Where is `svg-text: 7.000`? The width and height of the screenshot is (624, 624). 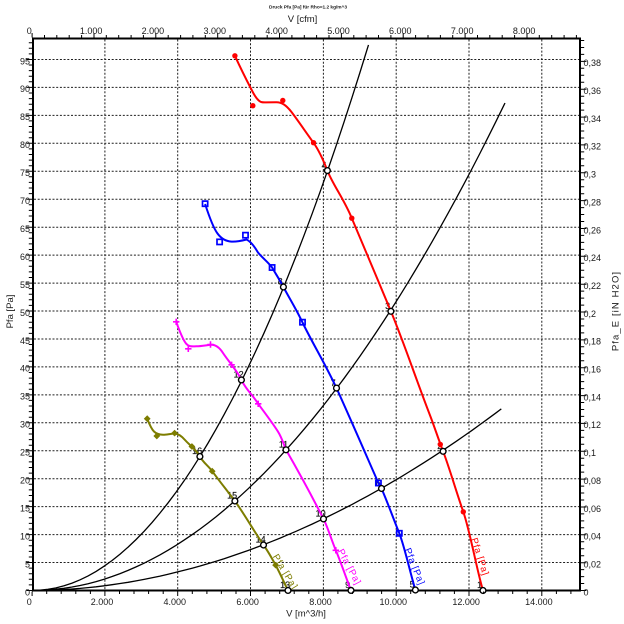
svg-text: 7.000 is located at coordinates (462, 31).